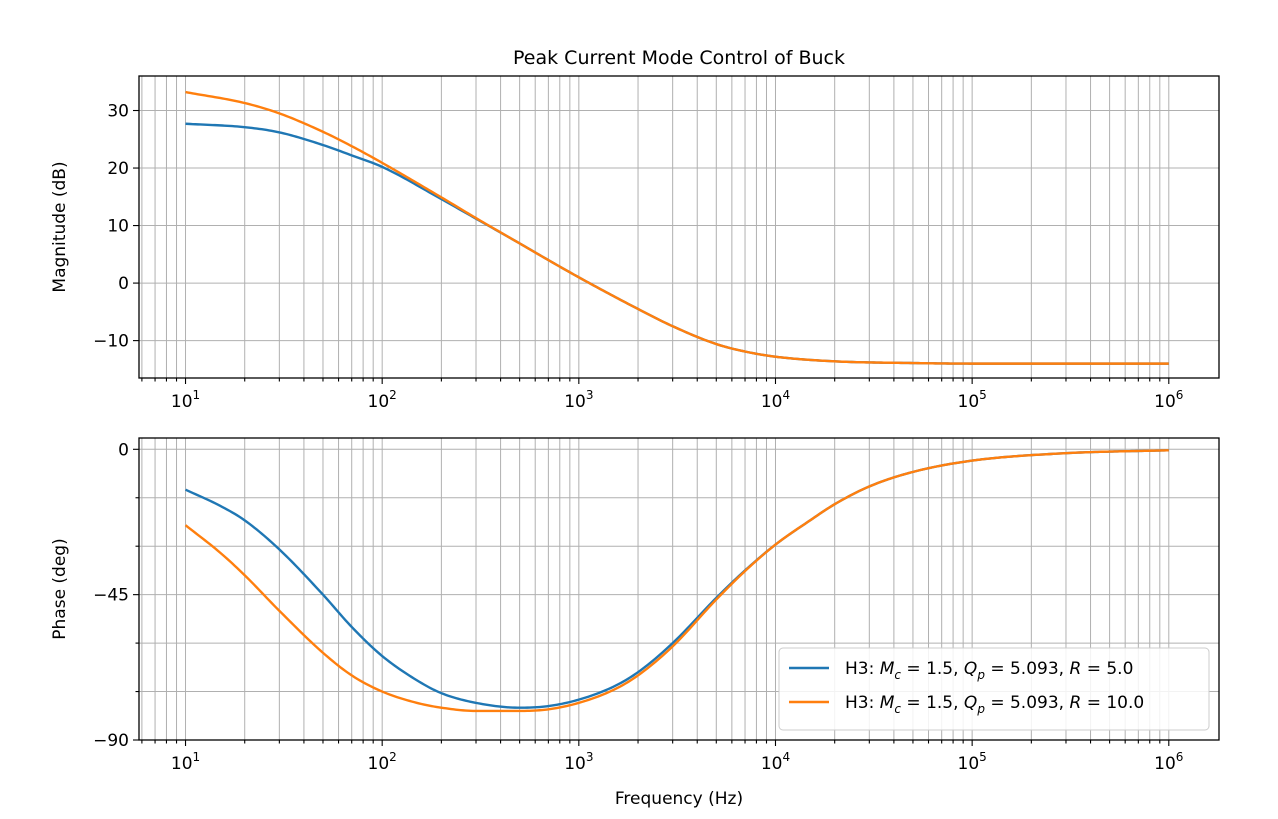 The height and width of the screenshot is (819, 1278). I want to click on y-tick-label: −90, so click(111, 741).